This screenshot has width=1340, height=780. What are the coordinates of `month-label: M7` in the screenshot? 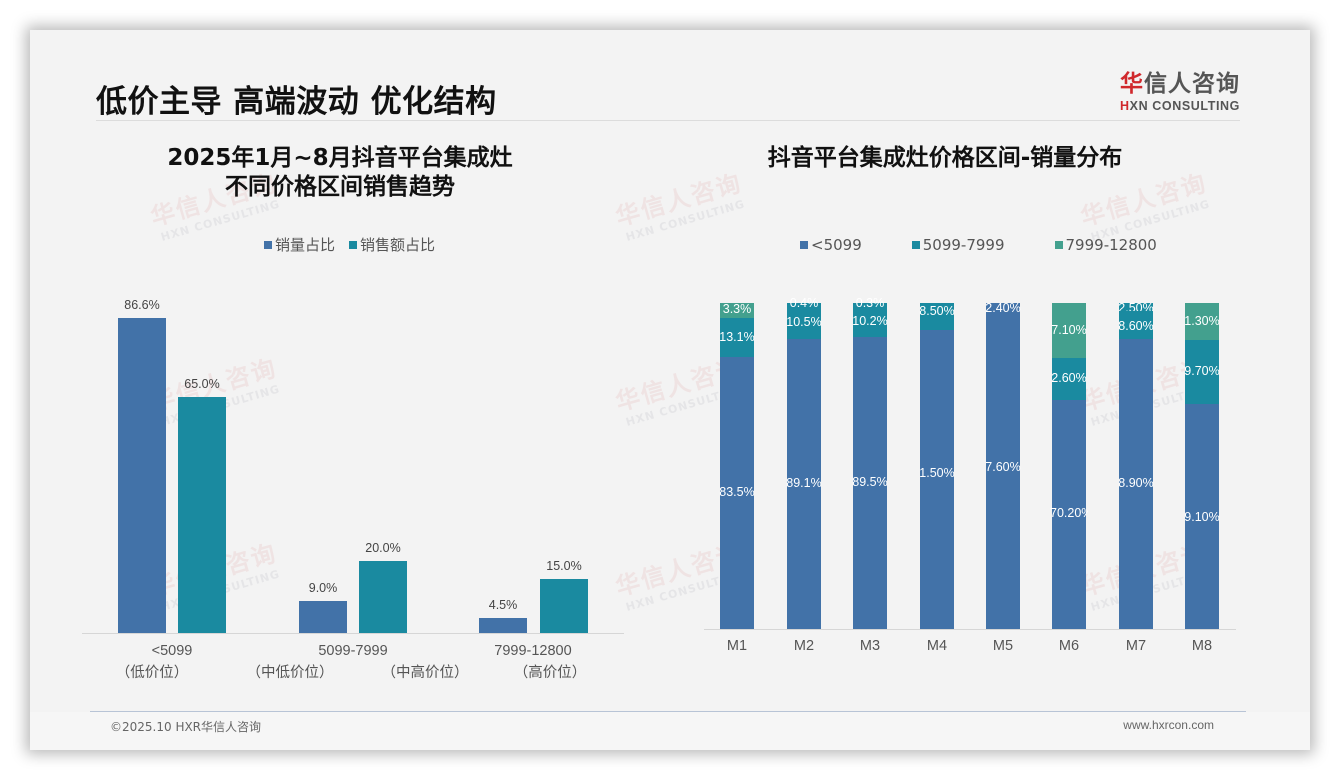 It's located at (1136, 646).